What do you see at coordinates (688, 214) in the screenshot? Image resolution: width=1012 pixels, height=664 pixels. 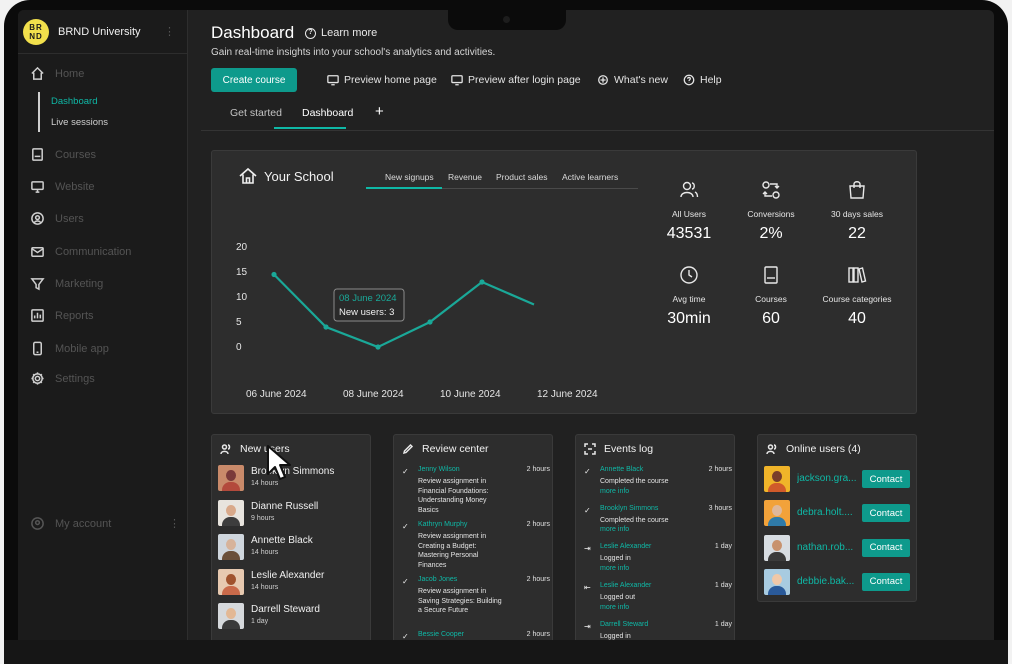 I see `stat-label: All Users` at bounding box center [688, 214].